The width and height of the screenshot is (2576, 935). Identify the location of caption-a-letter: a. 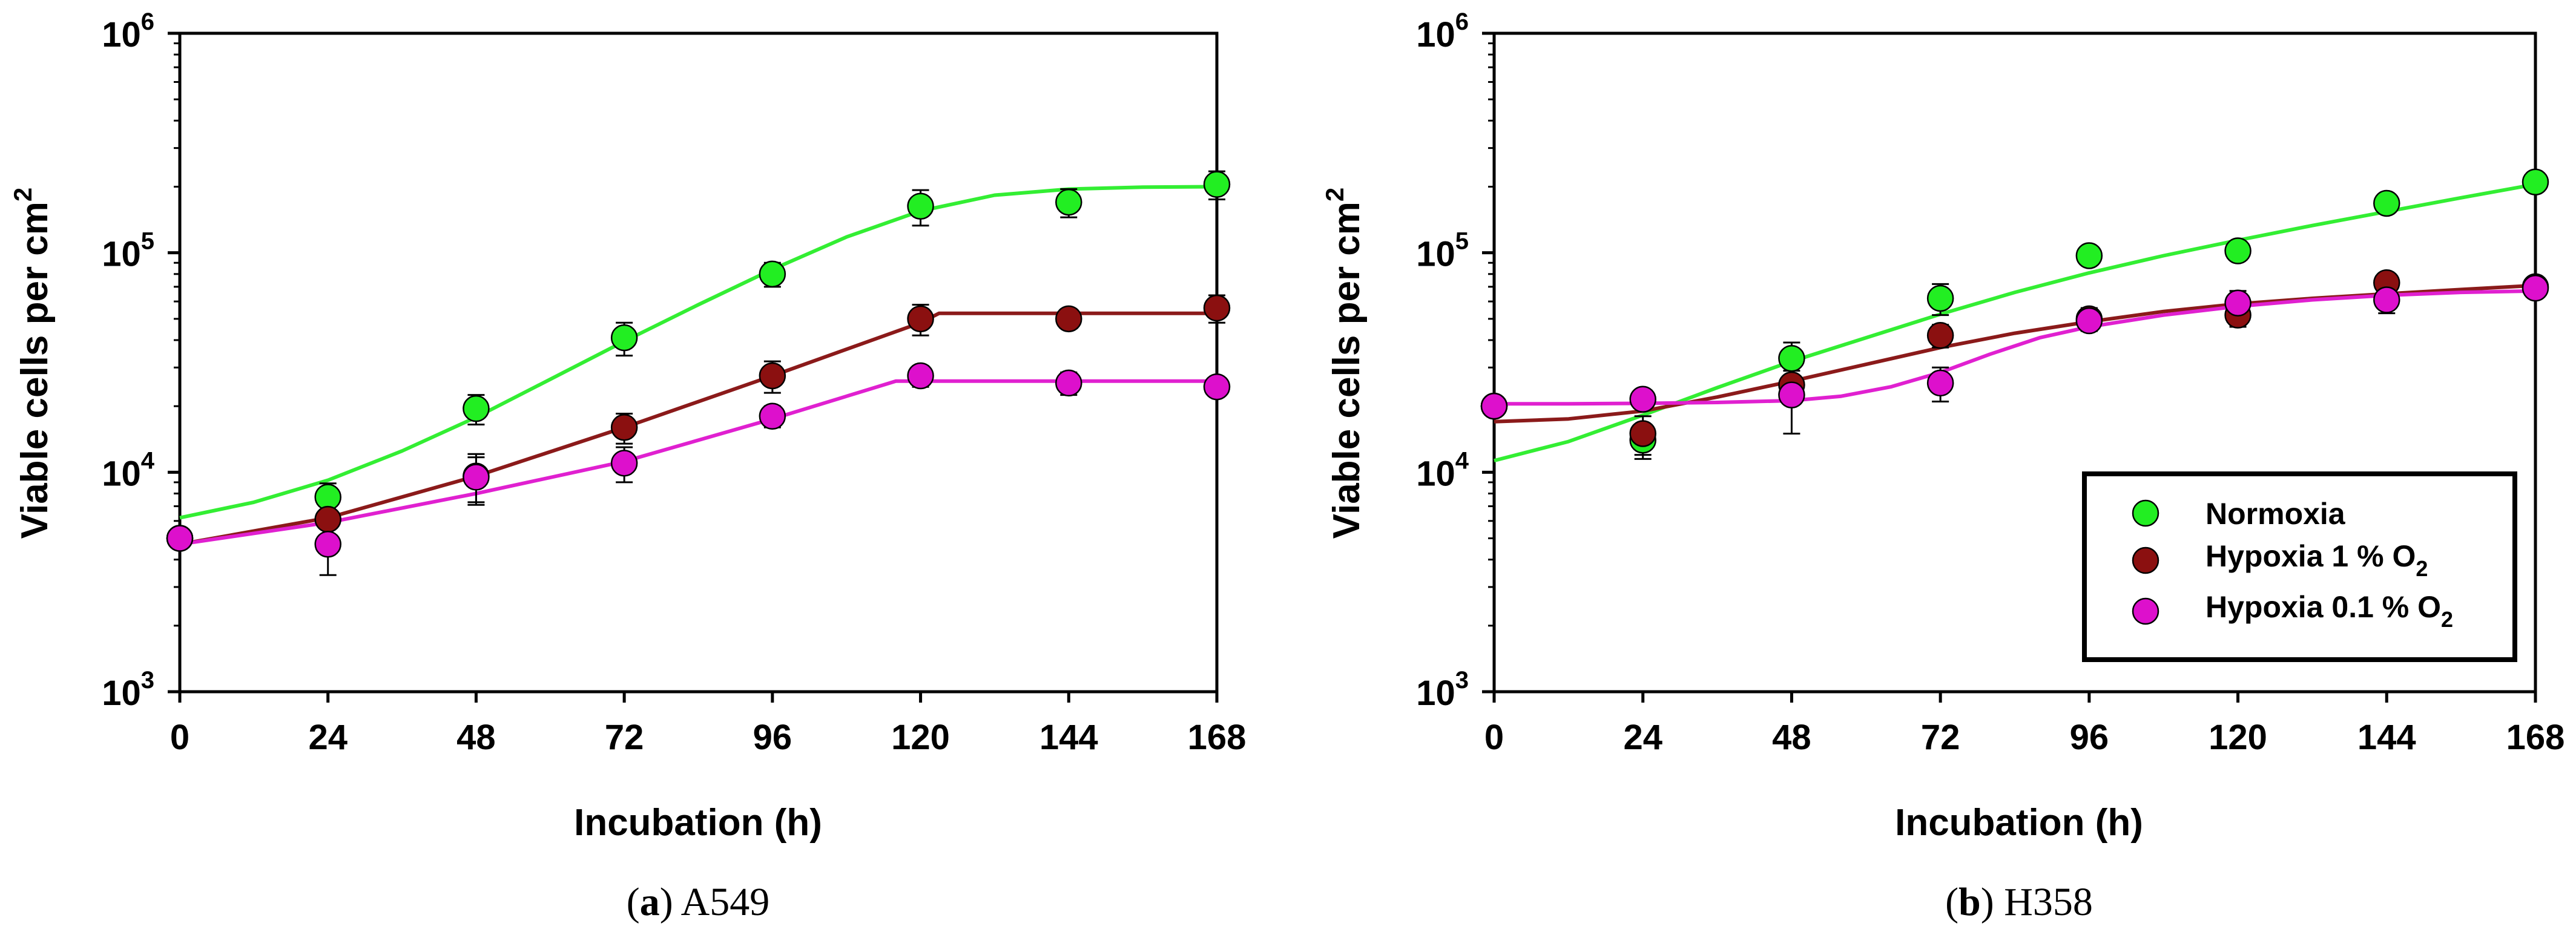
(650, 902).